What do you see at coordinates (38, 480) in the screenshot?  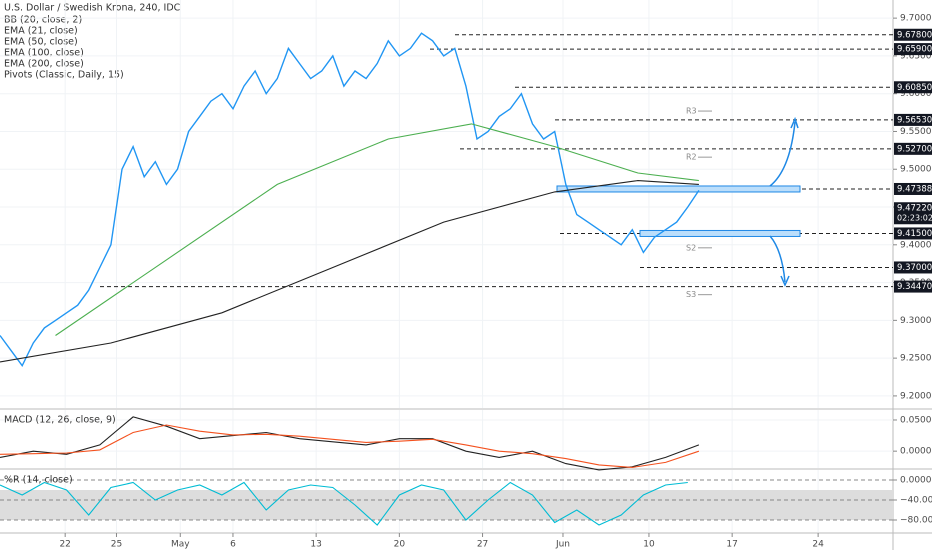 I see `pane-title: %R (14, close)` at bounding box center [38, 480].